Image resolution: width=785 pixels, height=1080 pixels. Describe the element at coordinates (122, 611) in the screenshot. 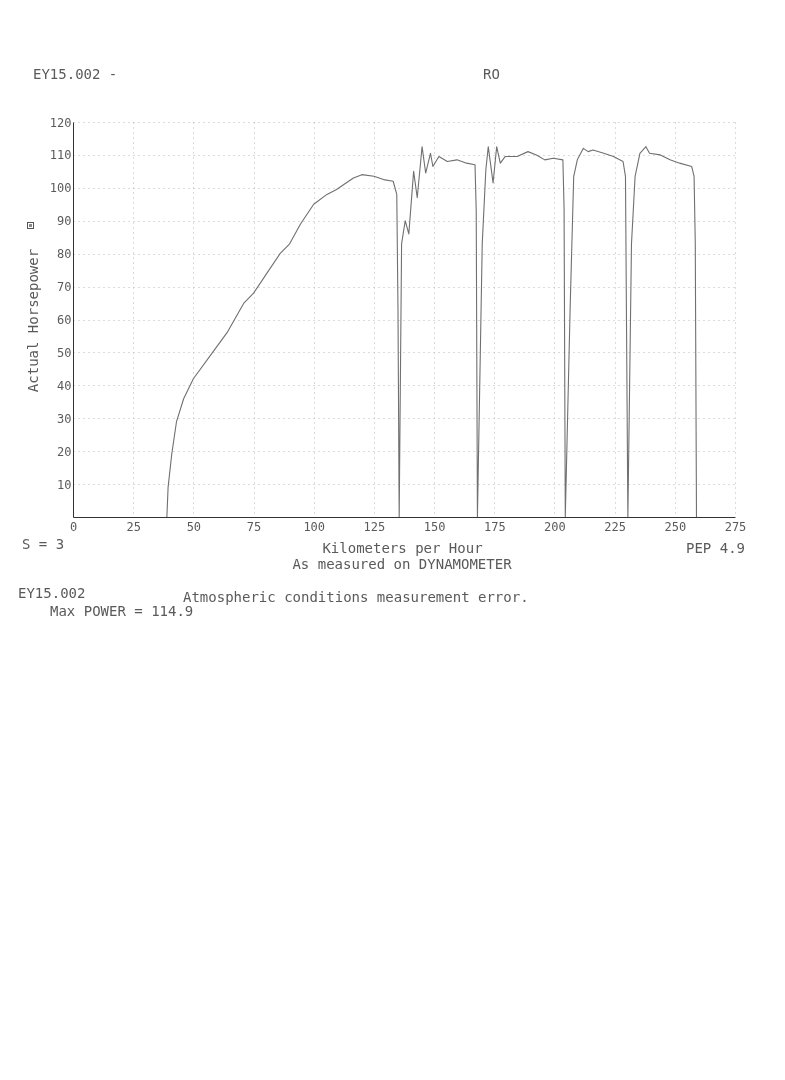

I see `text: Max POWER = 114.9` at that location.